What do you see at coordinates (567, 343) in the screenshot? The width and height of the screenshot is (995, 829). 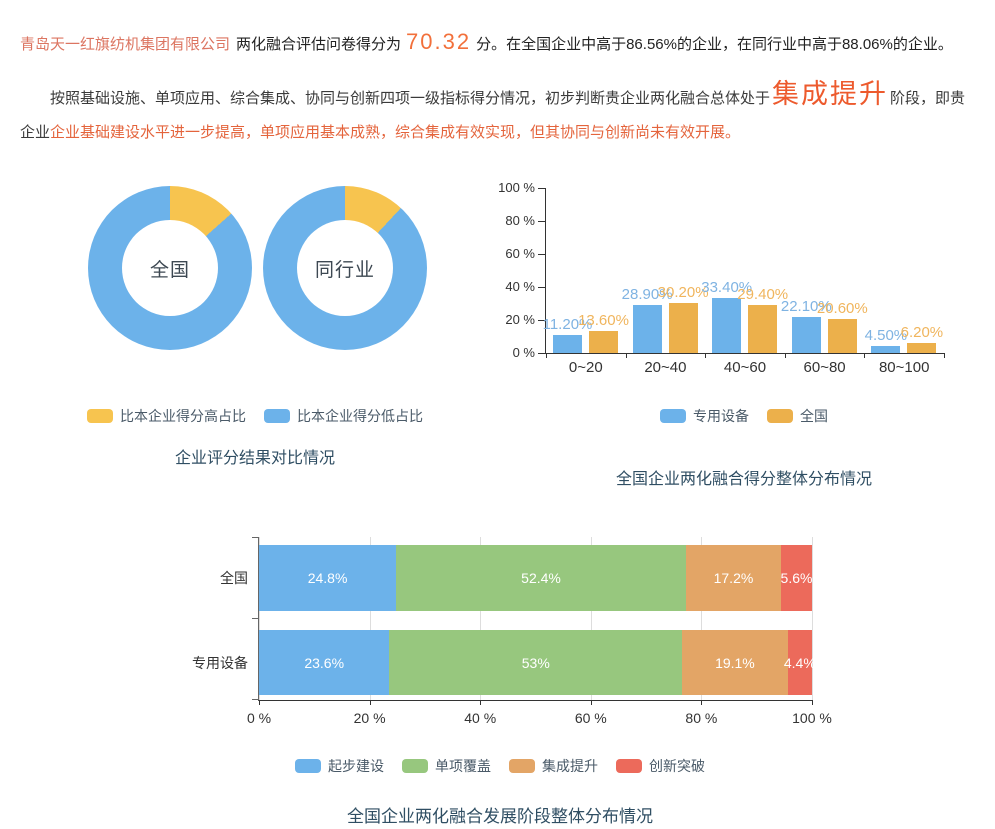 I see `bar-专用设备-0~20` at bounding box center [567, 343].